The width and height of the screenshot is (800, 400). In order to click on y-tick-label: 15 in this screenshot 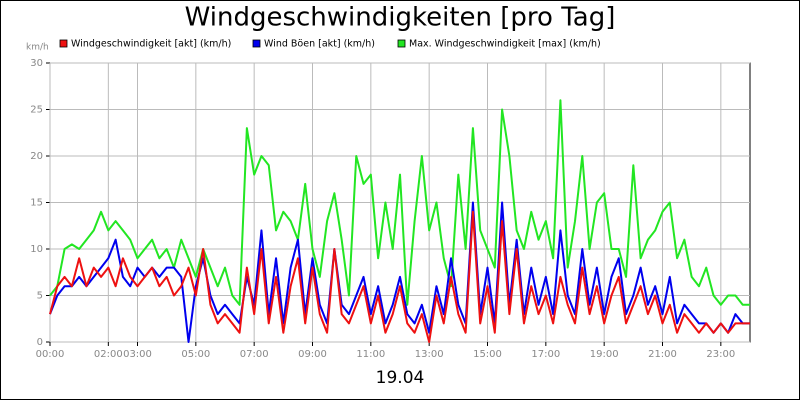, I will do `click(36, 203)`.